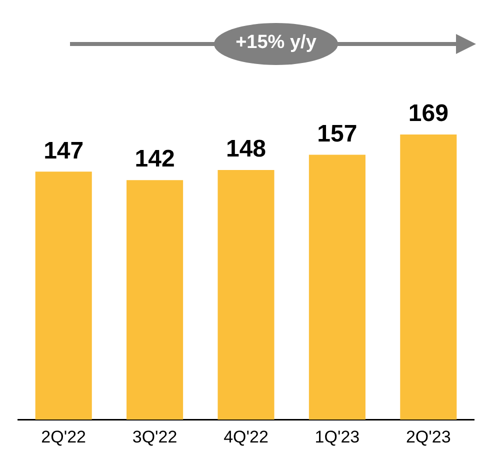  Describe the element at coordinates (428, 114) in the screenshot. I see `data-label: 169` at that location.